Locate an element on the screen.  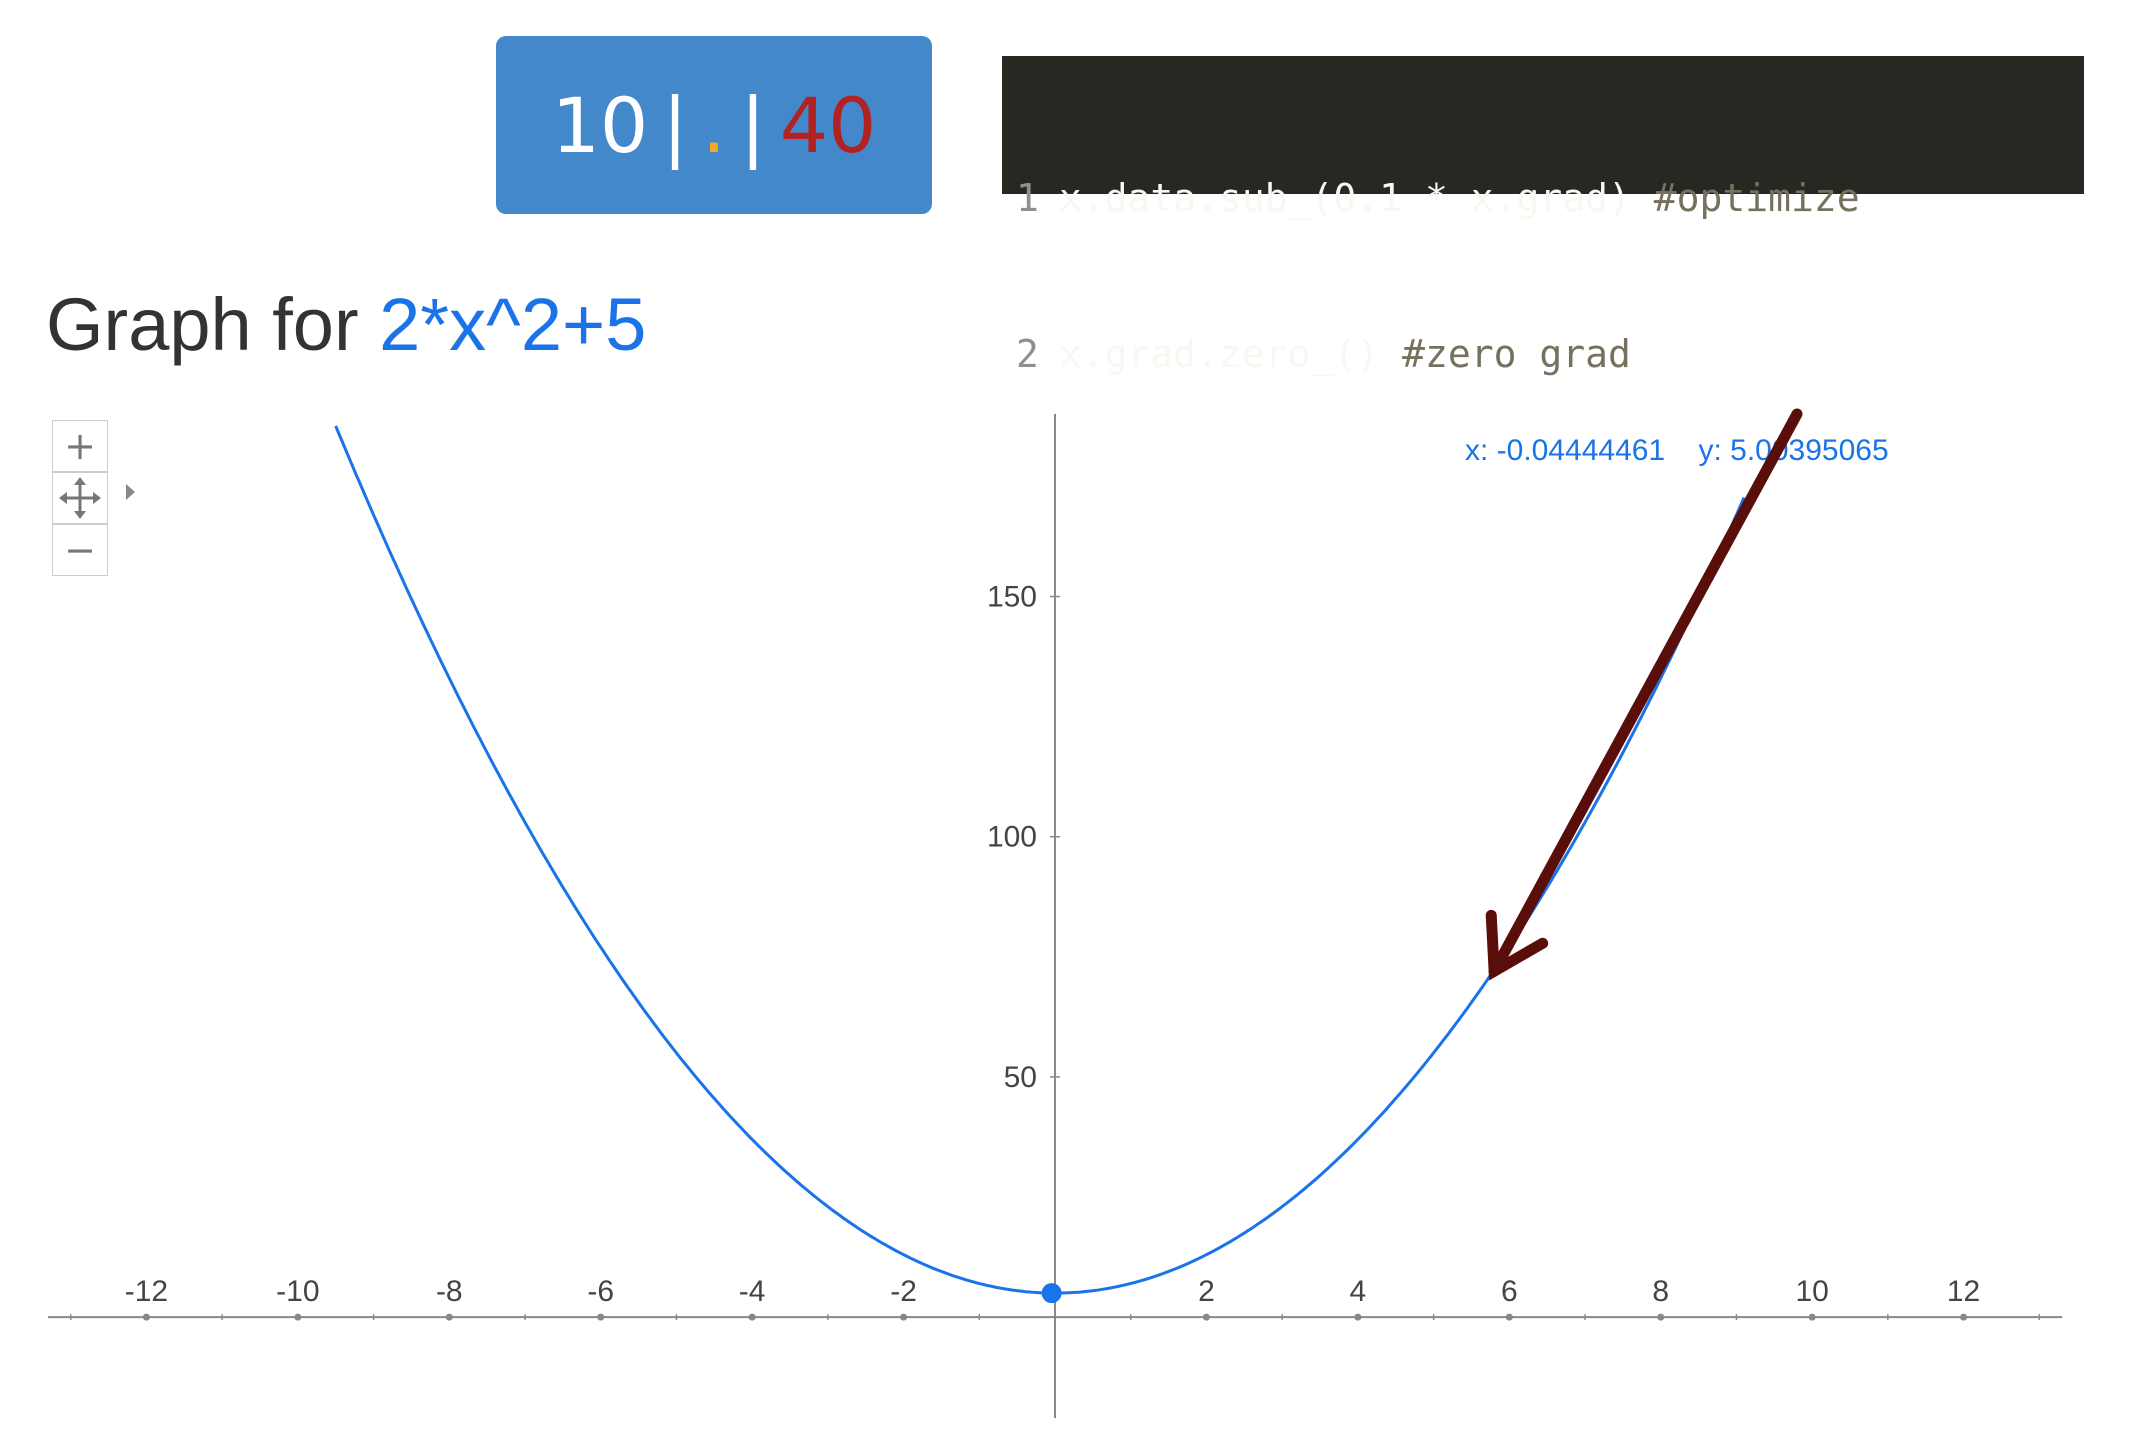
minus-icon: − is located at coordinates (80, 550).